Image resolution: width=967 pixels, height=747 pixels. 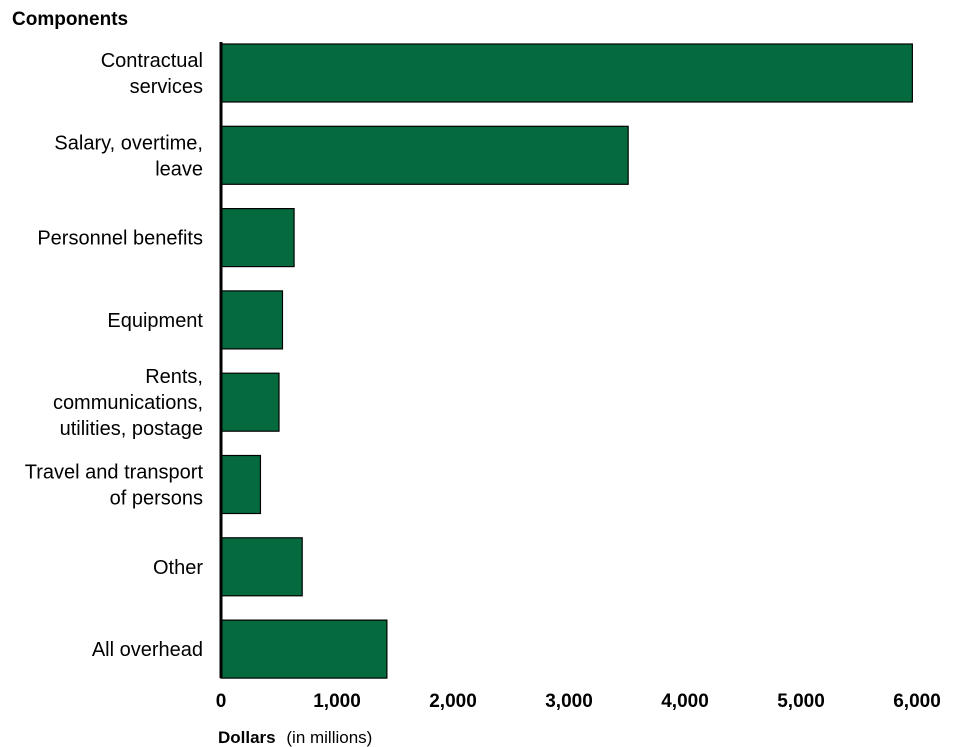 What do you see at coordinates (329, 737) in the screenshot?
I see `x-axis-title-units: (in millions)` at bounding box center [329, 737].